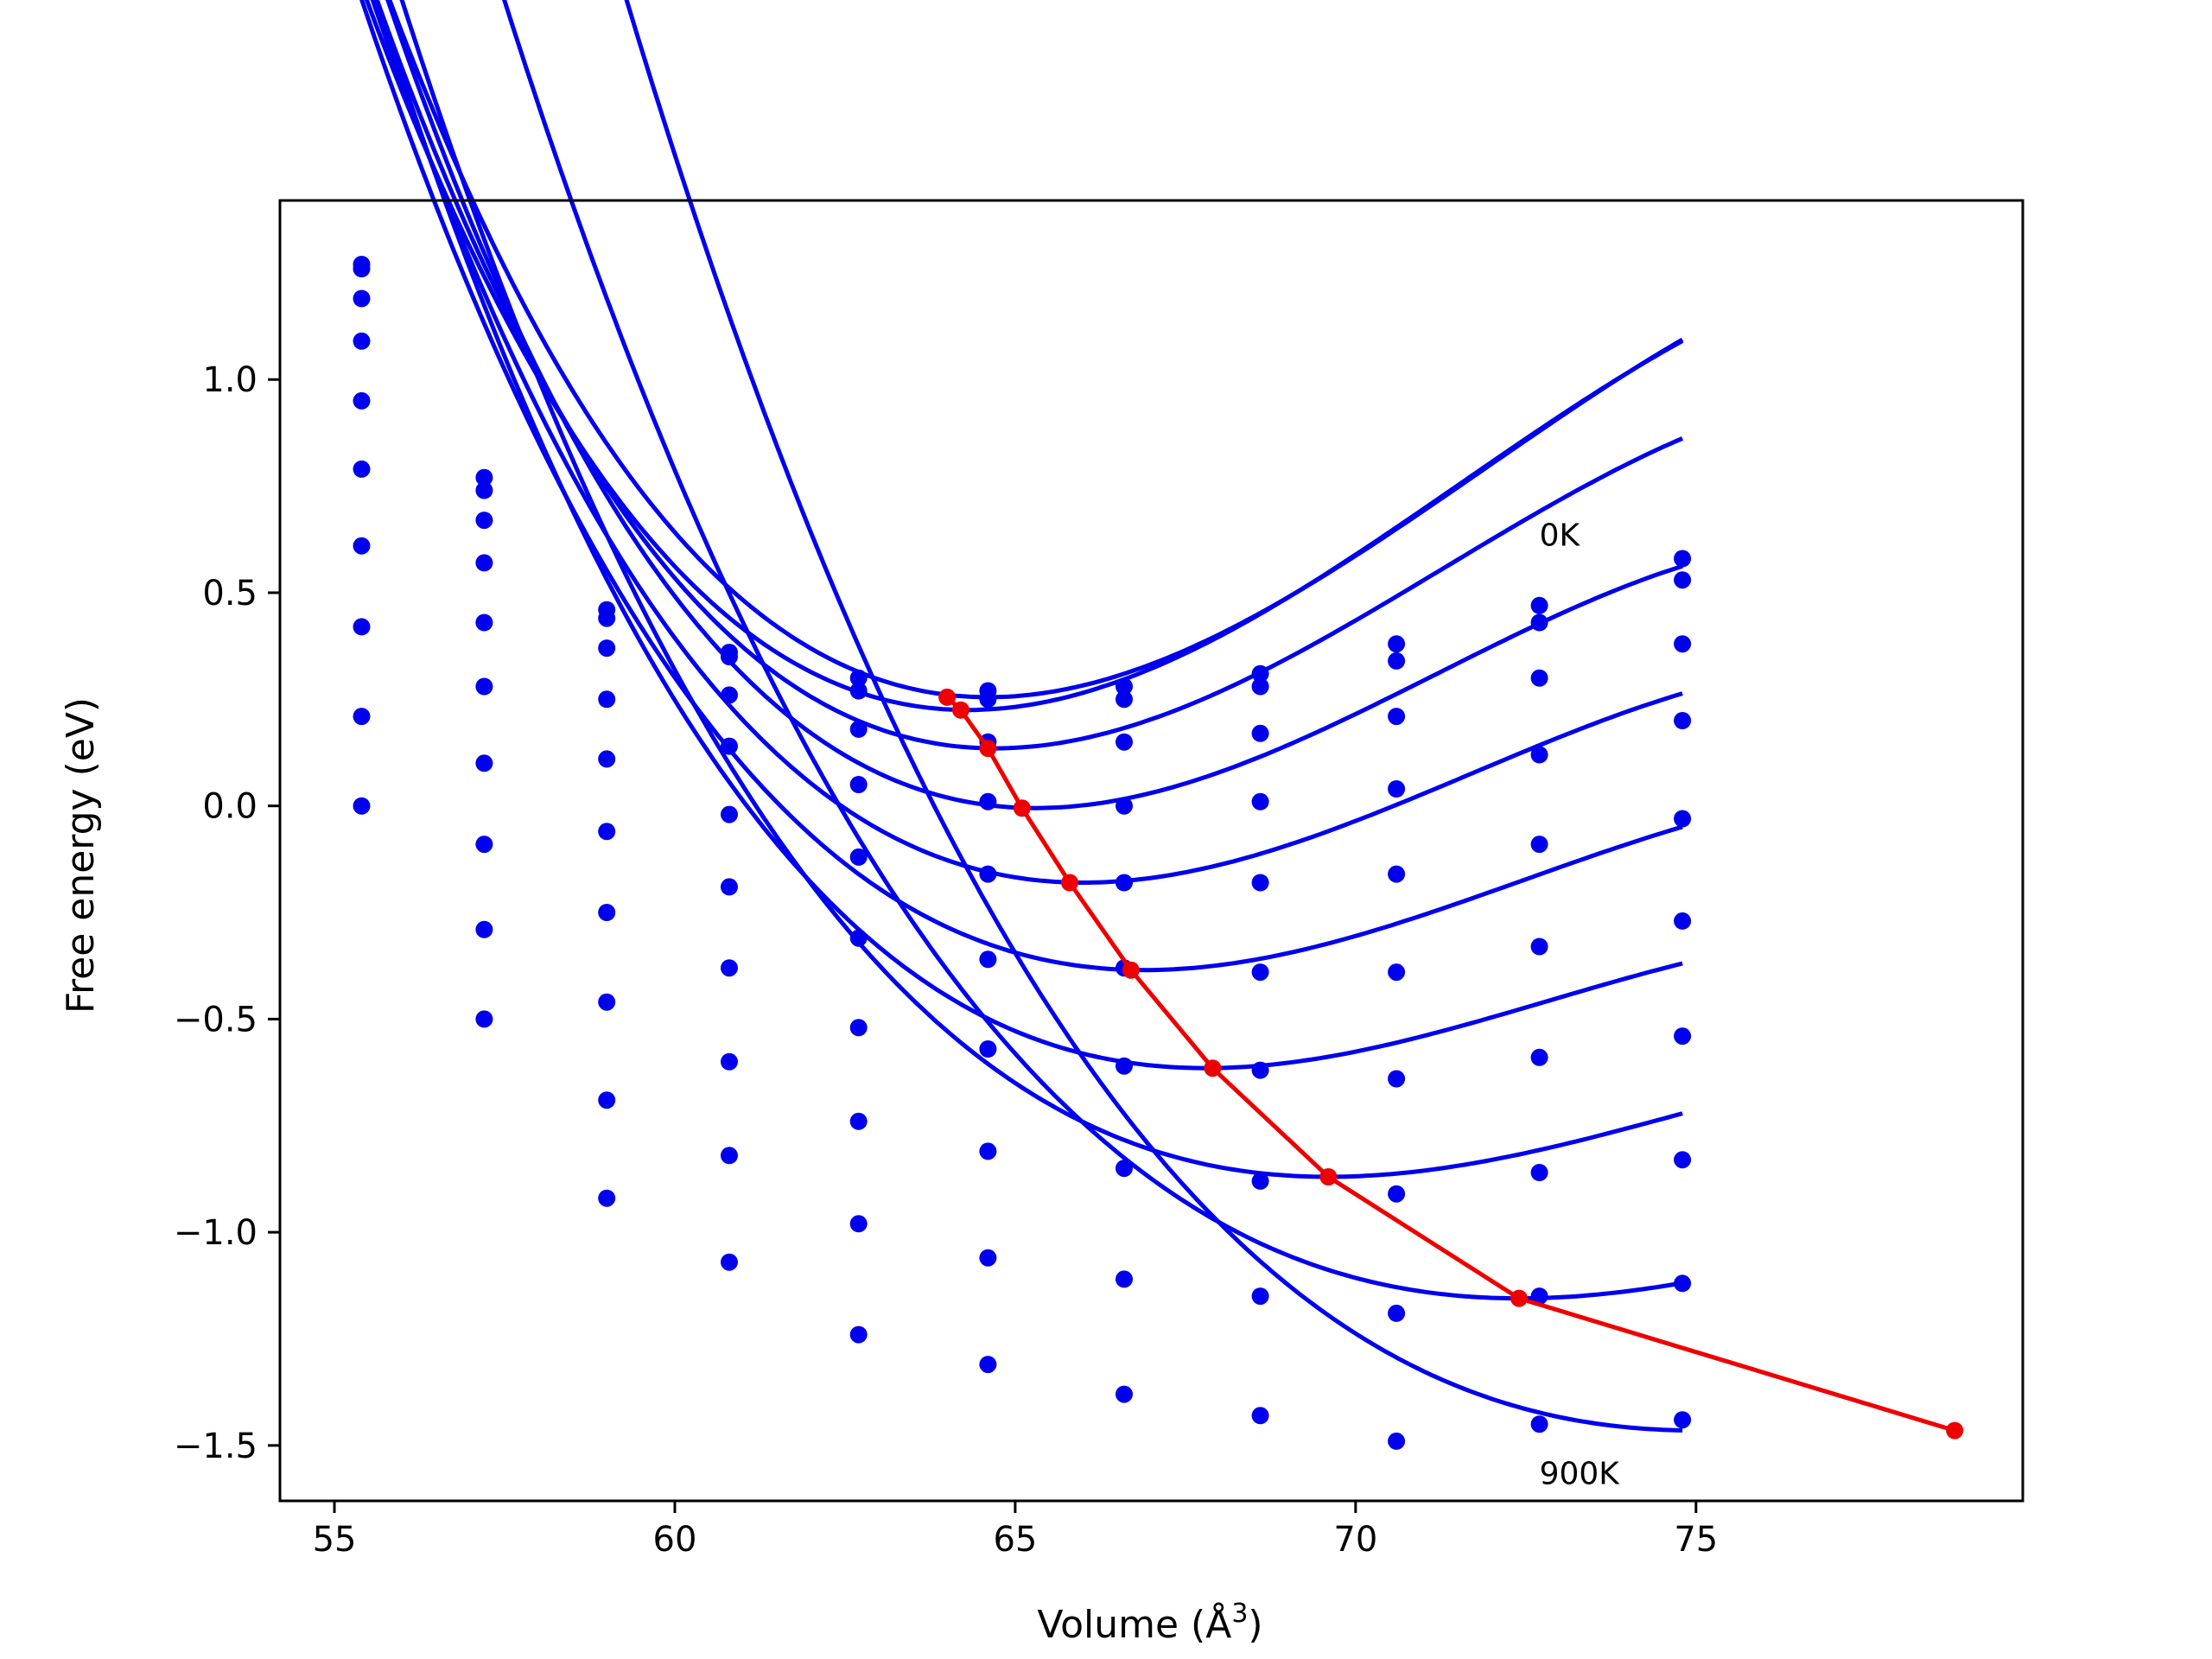  Describe the element at coordinates (1239, 1614) in the screenshot. I see `x-axis-label-superscript: 3` at that location.